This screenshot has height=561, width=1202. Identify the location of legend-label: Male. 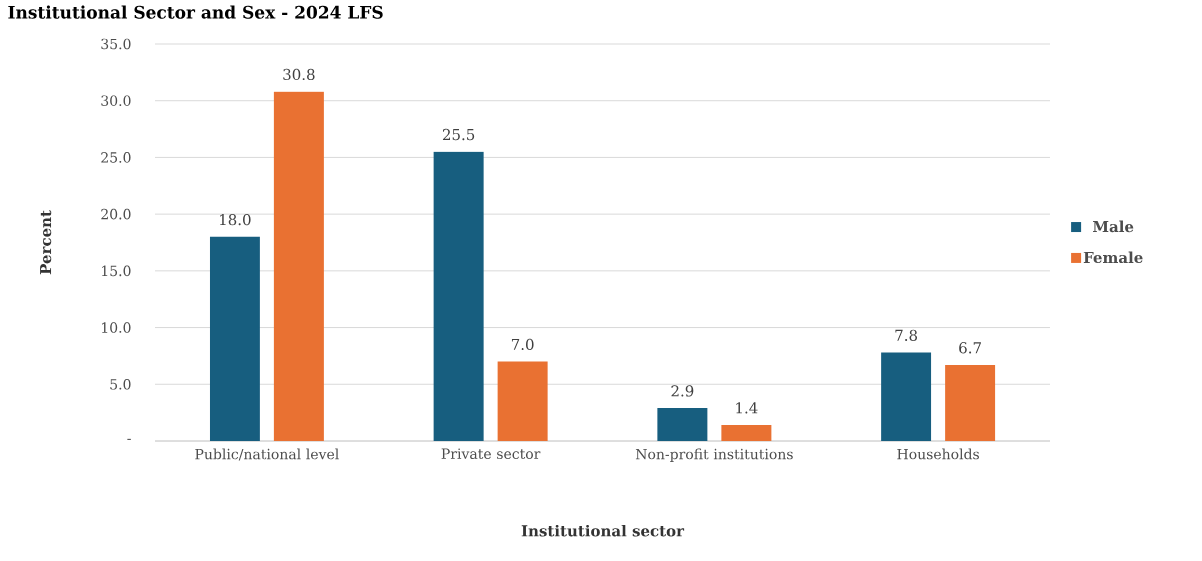
(1113, 226).